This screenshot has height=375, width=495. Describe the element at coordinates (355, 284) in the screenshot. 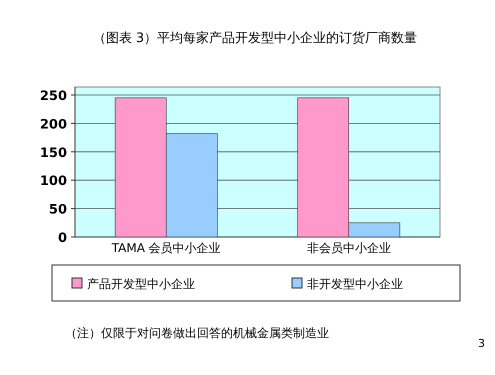

I see `legend-label: 非开发型中小企业` at that location.